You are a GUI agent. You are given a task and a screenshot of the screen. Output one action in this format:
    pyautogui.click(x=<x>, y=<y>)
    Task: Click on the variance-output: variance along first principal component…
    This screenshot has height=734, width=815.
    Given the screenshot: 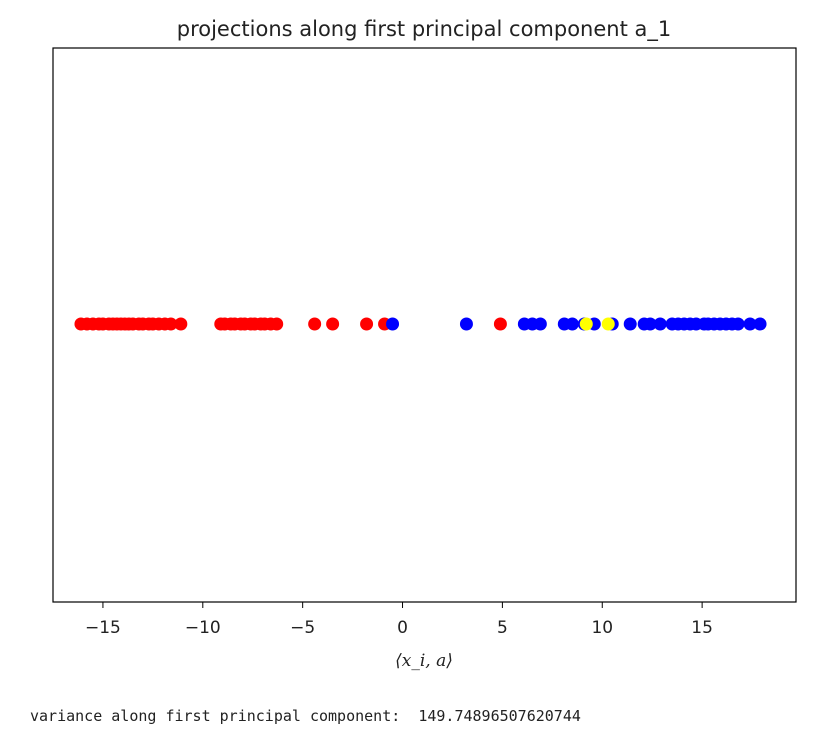 What is the action you would take?
    pyautogui.click(x=305, y=716)
    